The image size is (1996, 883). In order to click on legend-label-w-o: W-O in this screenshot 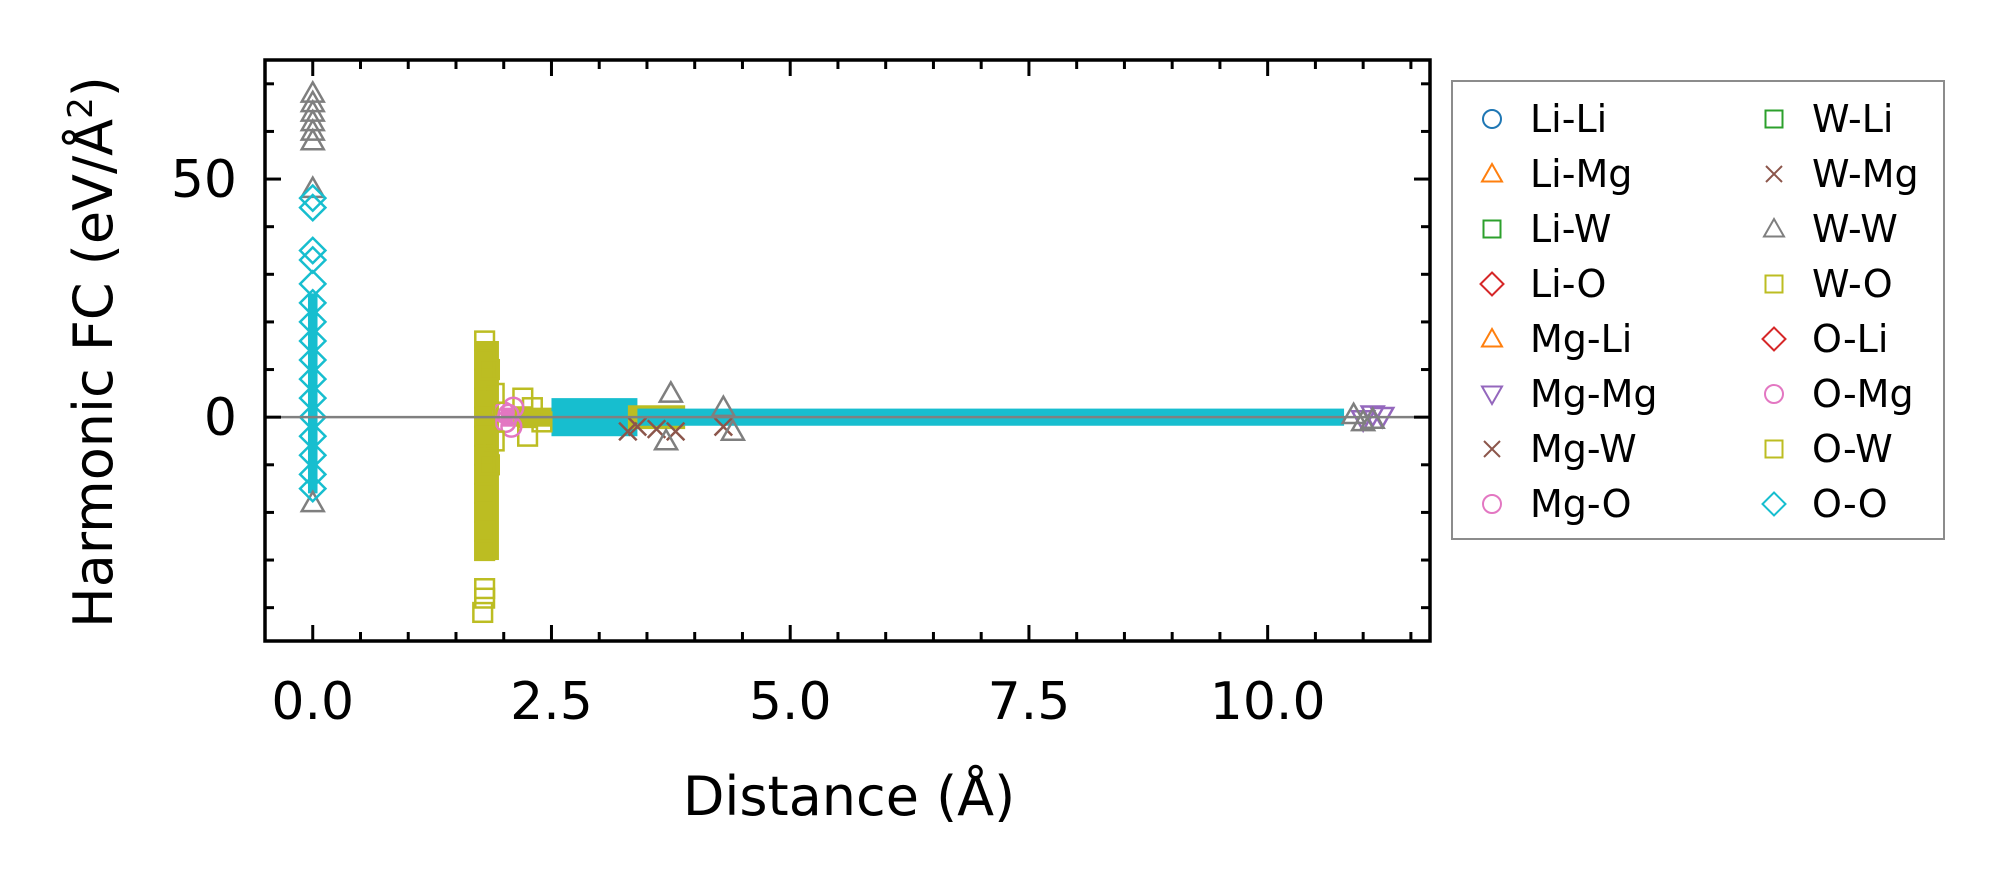, I will do `click(1852, 284)`.